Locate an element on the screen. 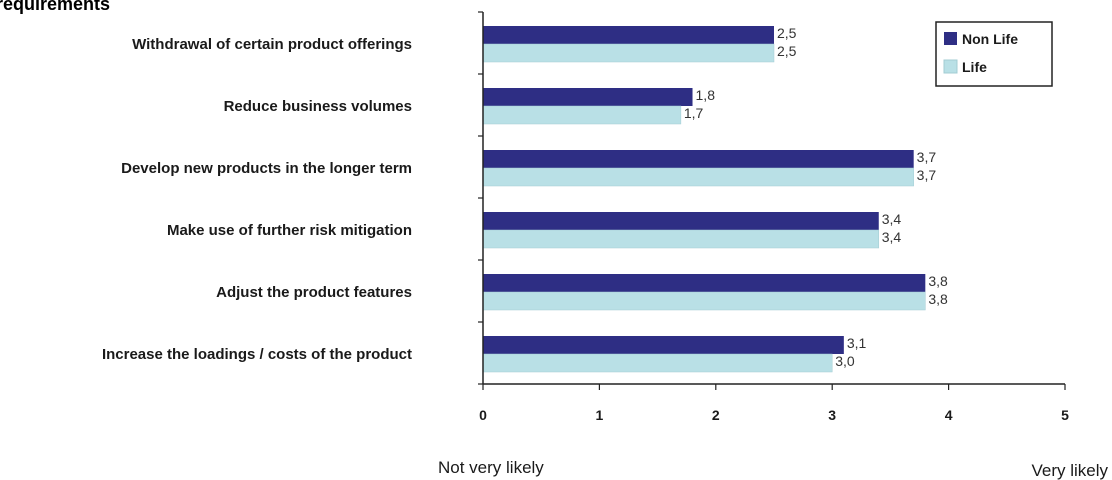 This screenshot has width=1112, height=480. category-label: Reduce business volumes is located at coordinates (318, 106).